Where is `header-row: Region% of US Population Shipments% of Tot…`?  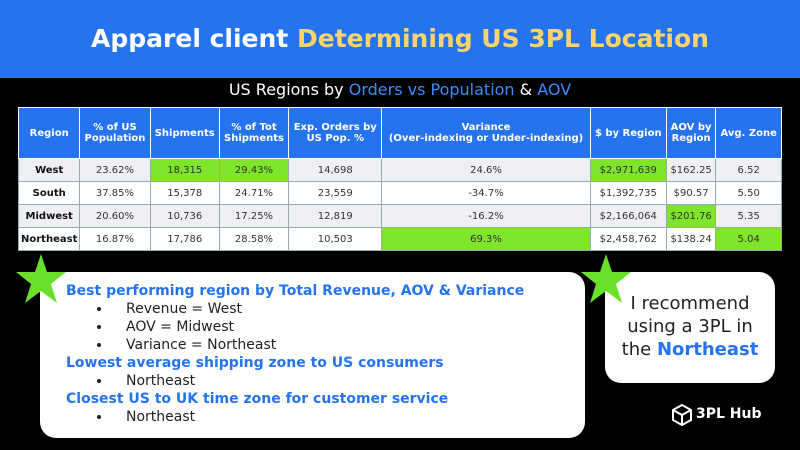
header-row: Region% of US Population Shipments% of Tot… is located at coordinates (399, 133).